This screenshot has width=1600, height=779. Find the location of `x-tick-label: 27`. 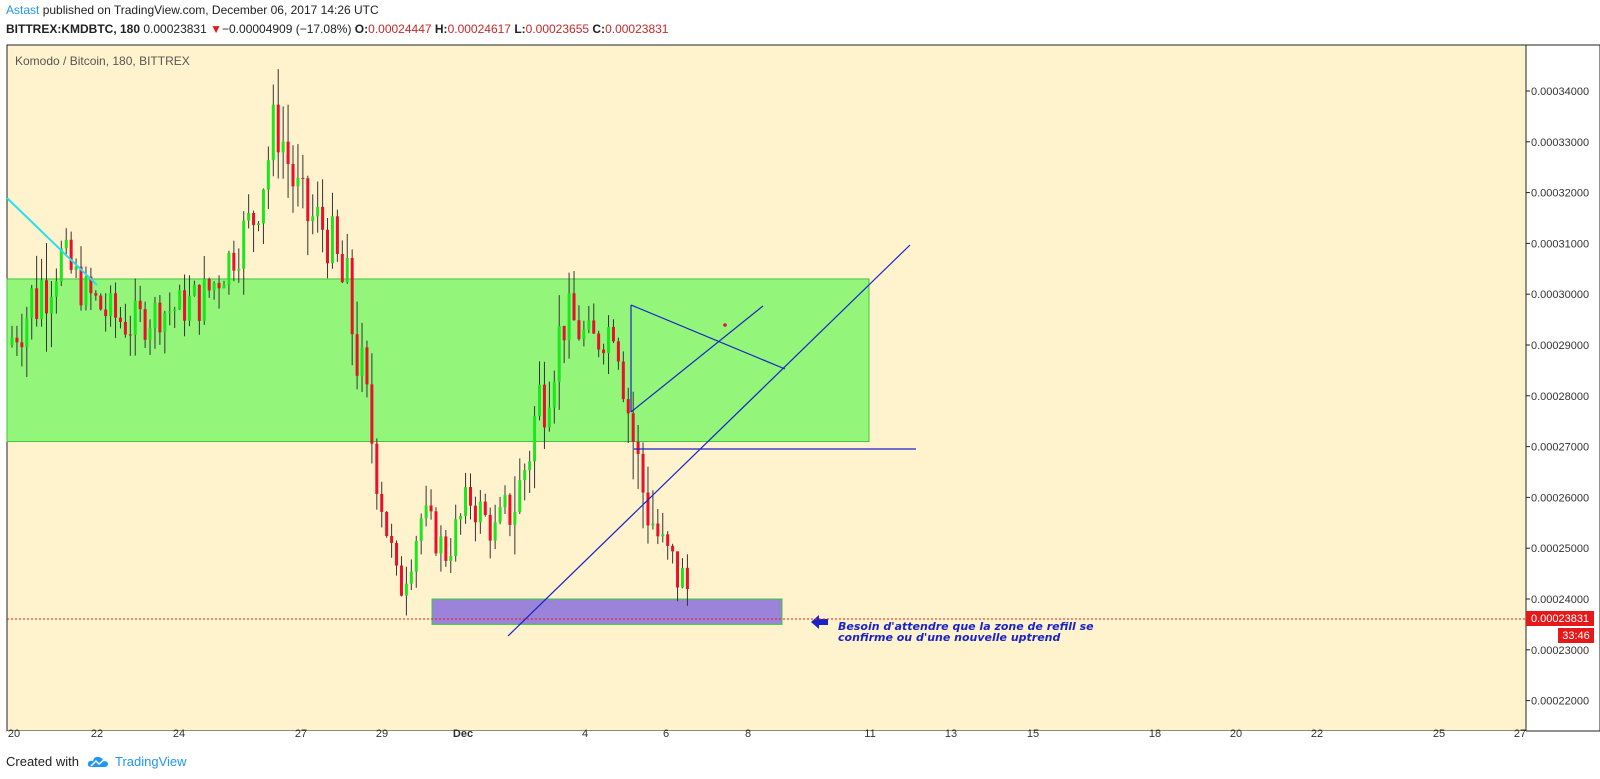

x-tick-label: 27 is located at coordinates (301, 734).